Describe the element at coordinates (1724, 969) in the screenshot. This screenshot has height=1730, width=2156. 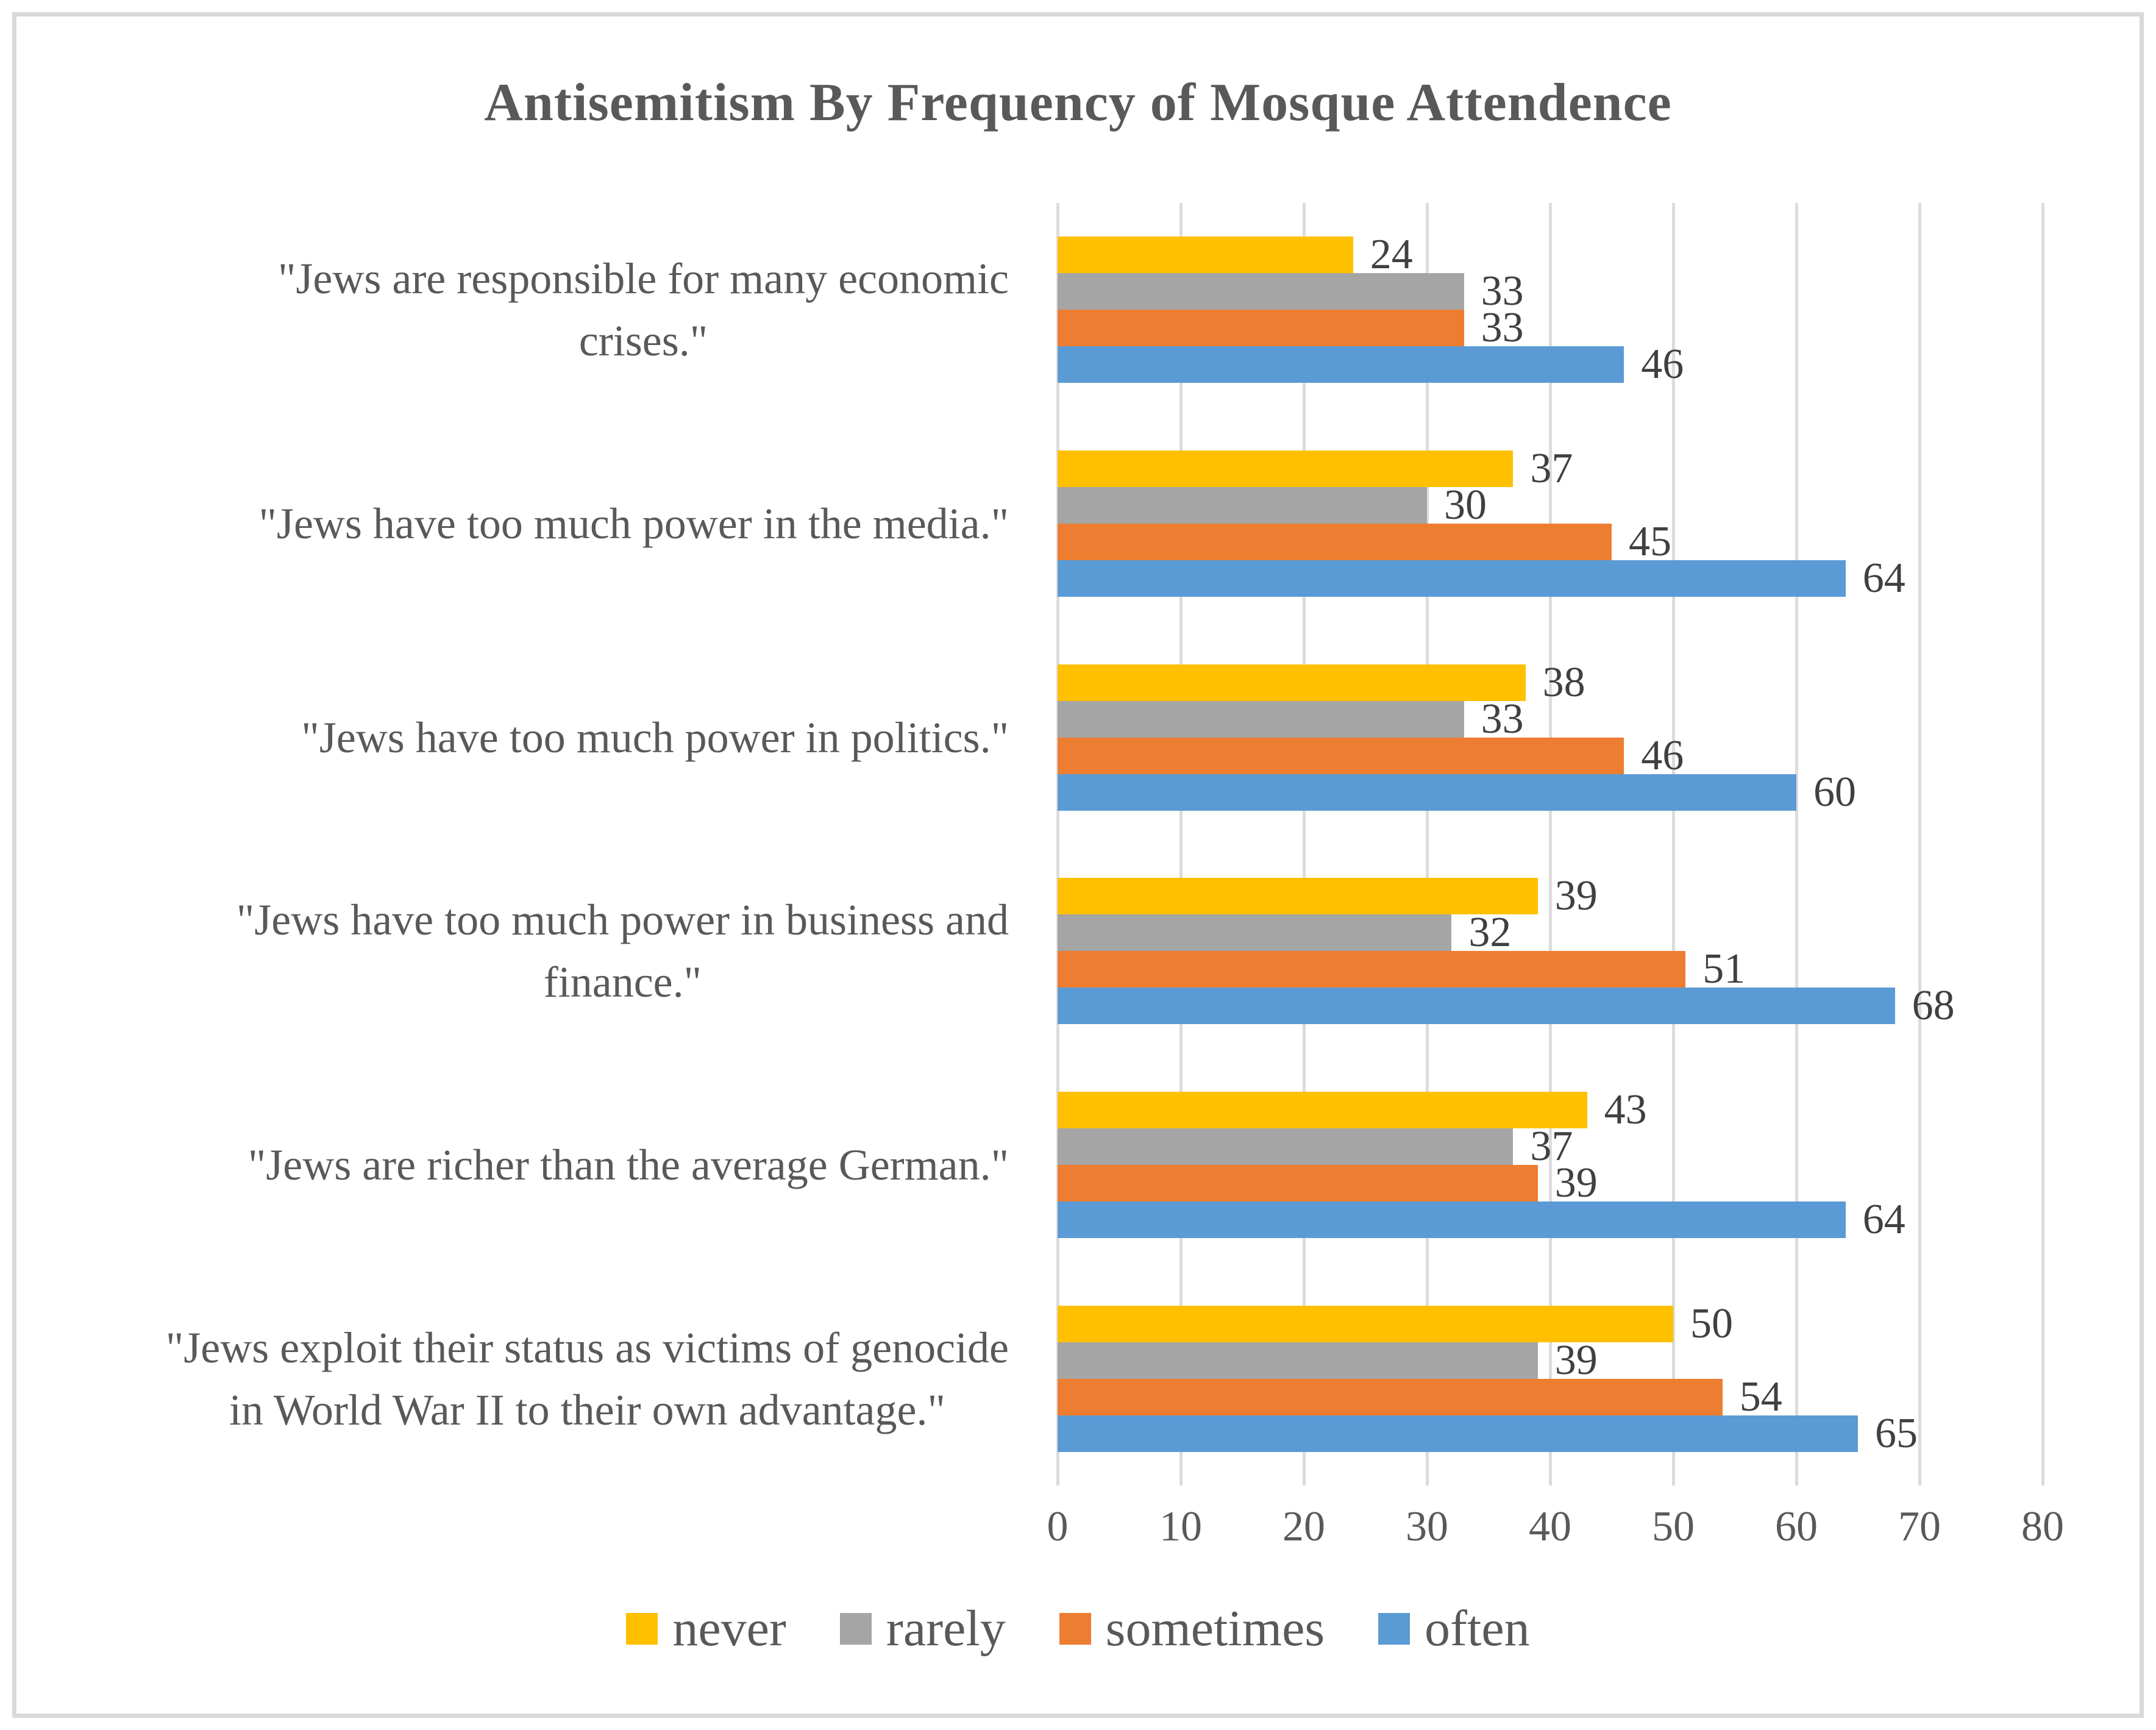
I see `bar-value-label: 51` at that location.